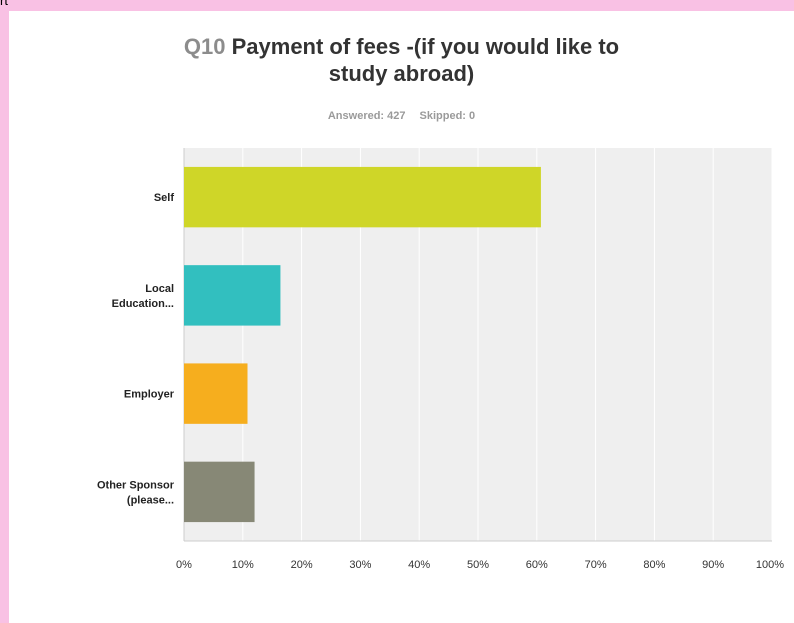  I want to click on question-title-line1: Payment of fees -(if you would like to, so click(425, 46).